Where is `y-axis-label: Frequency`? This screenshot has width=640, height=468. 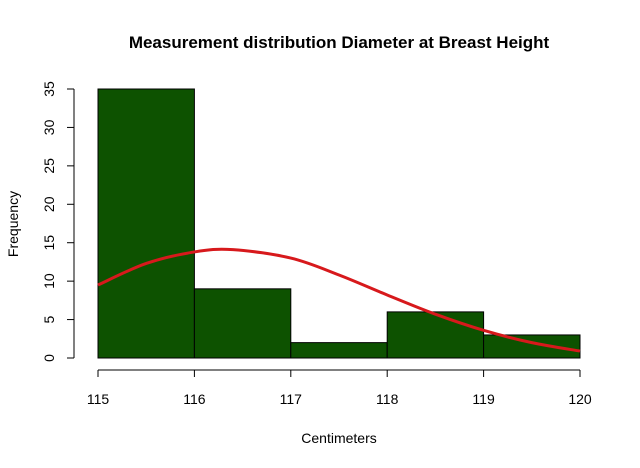
y-axis-label: Frequency is located at coordinates (13, 224).